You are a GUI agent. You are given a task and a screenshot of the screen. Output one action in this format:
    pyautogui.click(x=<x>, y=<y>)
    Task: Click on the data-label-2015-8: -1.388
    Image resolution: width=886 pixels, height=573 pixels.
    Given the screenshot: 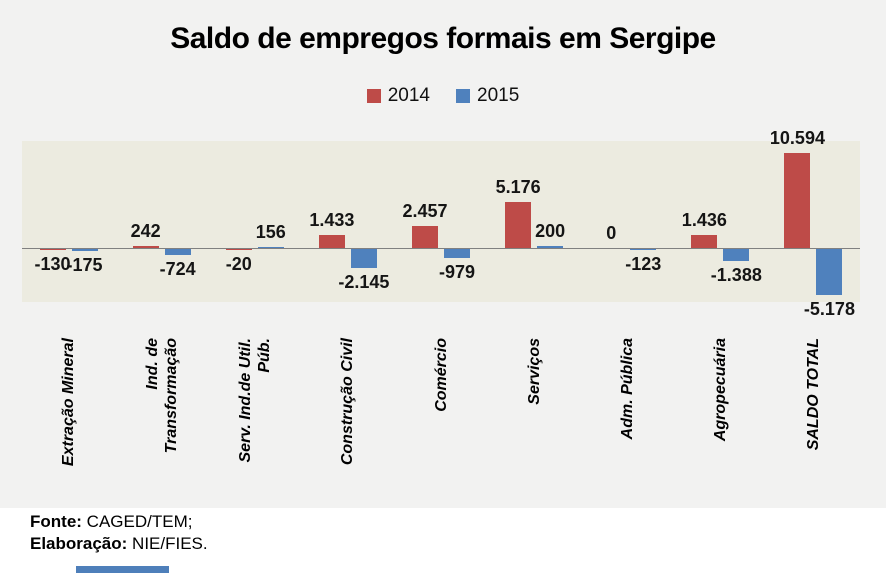 What is the action you would take?
    pyautogui.click(x=736, y=275)
    